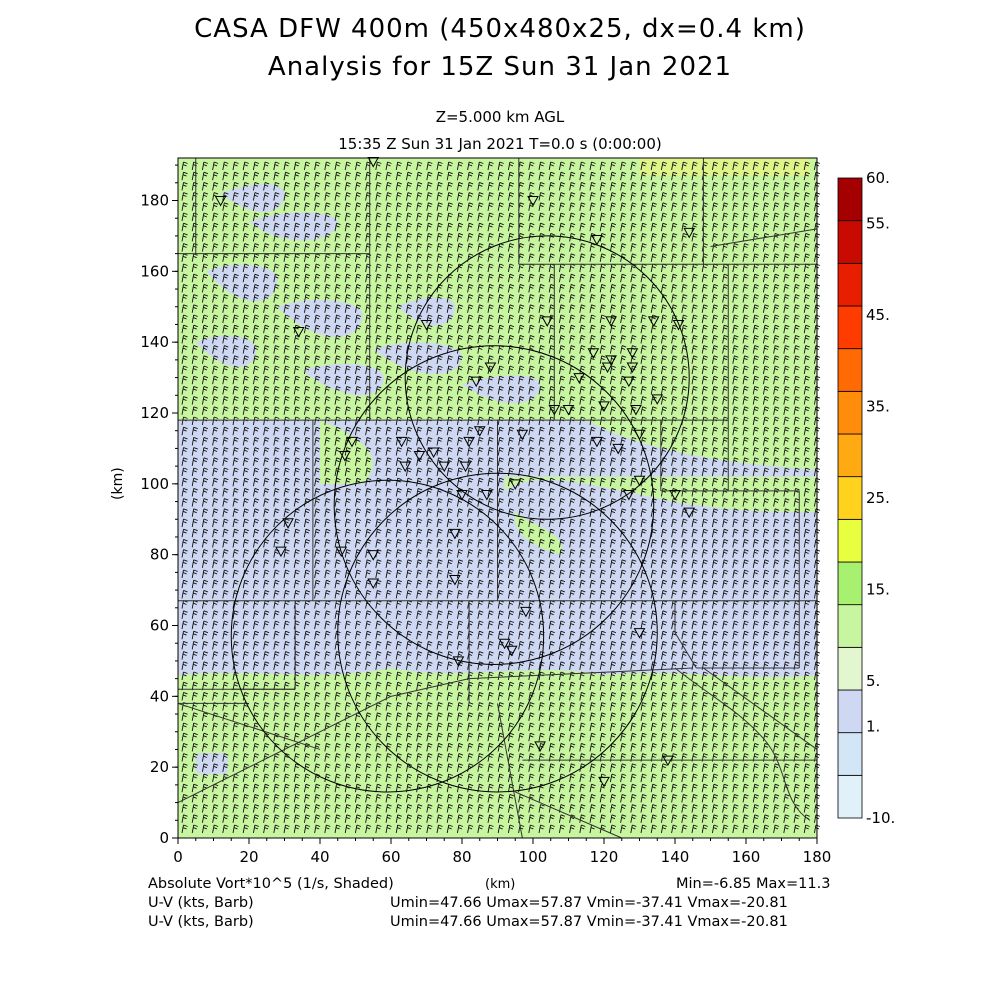 The width and height of the screenshot is (1000, 1000). What do you see at coordinates (878, 498) in the screenshot?
I see `colorbar-label: 25.` at bounding box center [878, 498].